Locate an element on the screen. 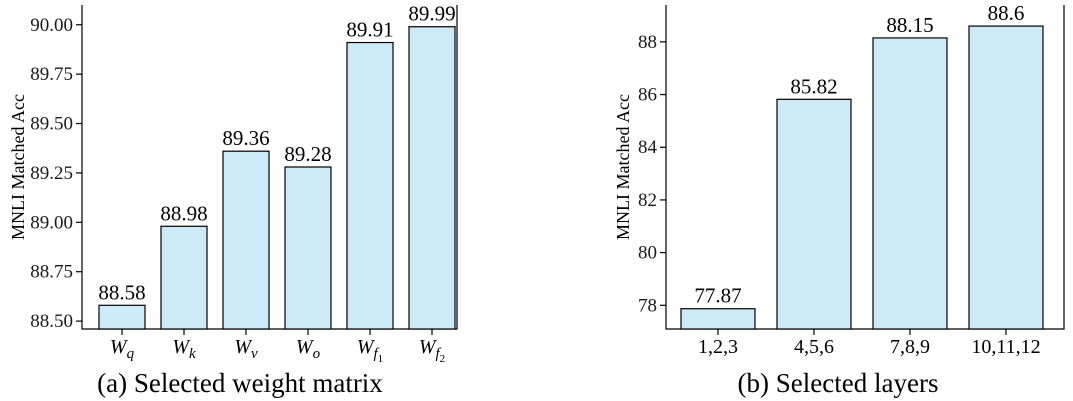 The image size is (1073, 401). bar-value-label: 88.15 is located at coordinates (909, 25).